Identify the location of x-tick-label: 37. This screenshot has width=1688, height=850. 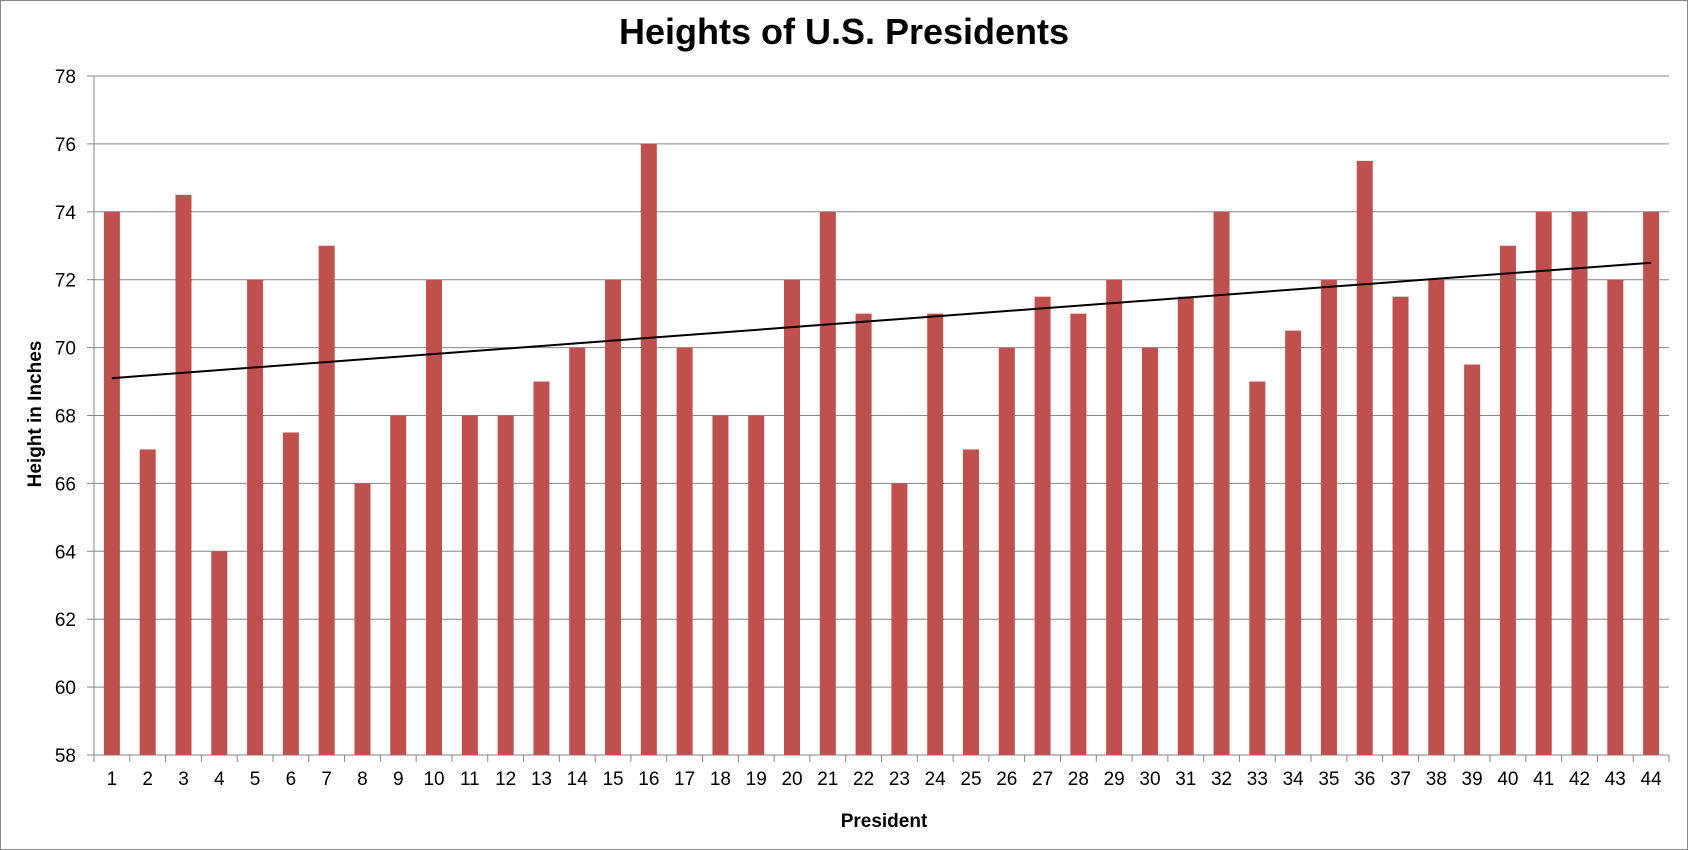
(1400, 779).